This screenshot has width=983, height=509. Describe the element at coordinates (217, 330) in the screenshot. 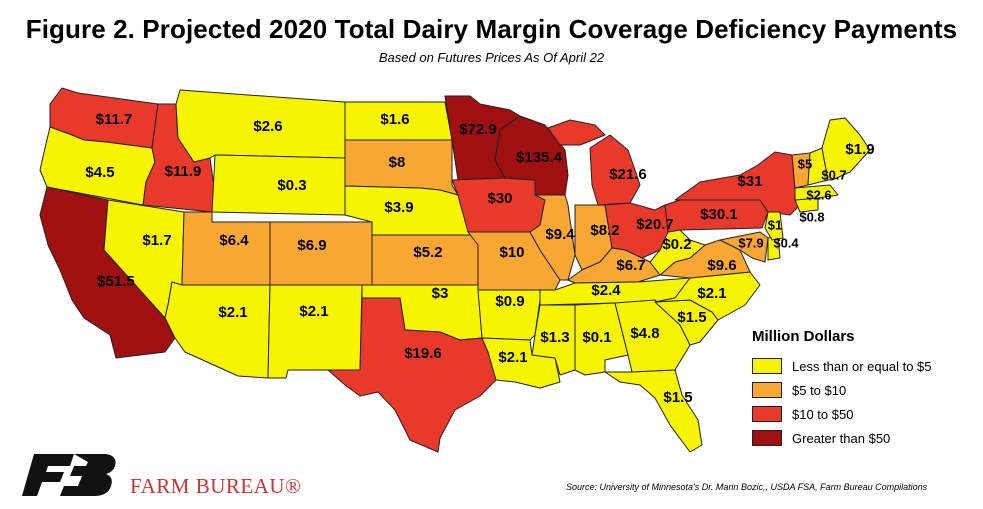

I see `state-AZ` at that location.